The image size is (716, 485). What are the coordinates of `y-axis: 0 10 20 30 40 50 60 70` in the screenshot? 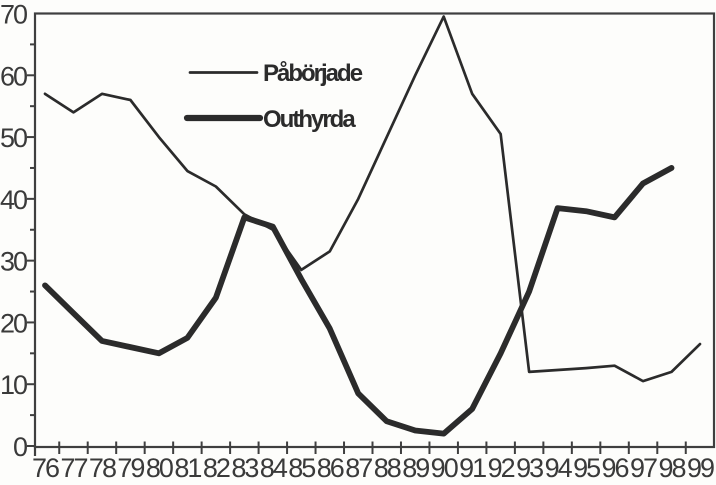 It's located at (17, 231).